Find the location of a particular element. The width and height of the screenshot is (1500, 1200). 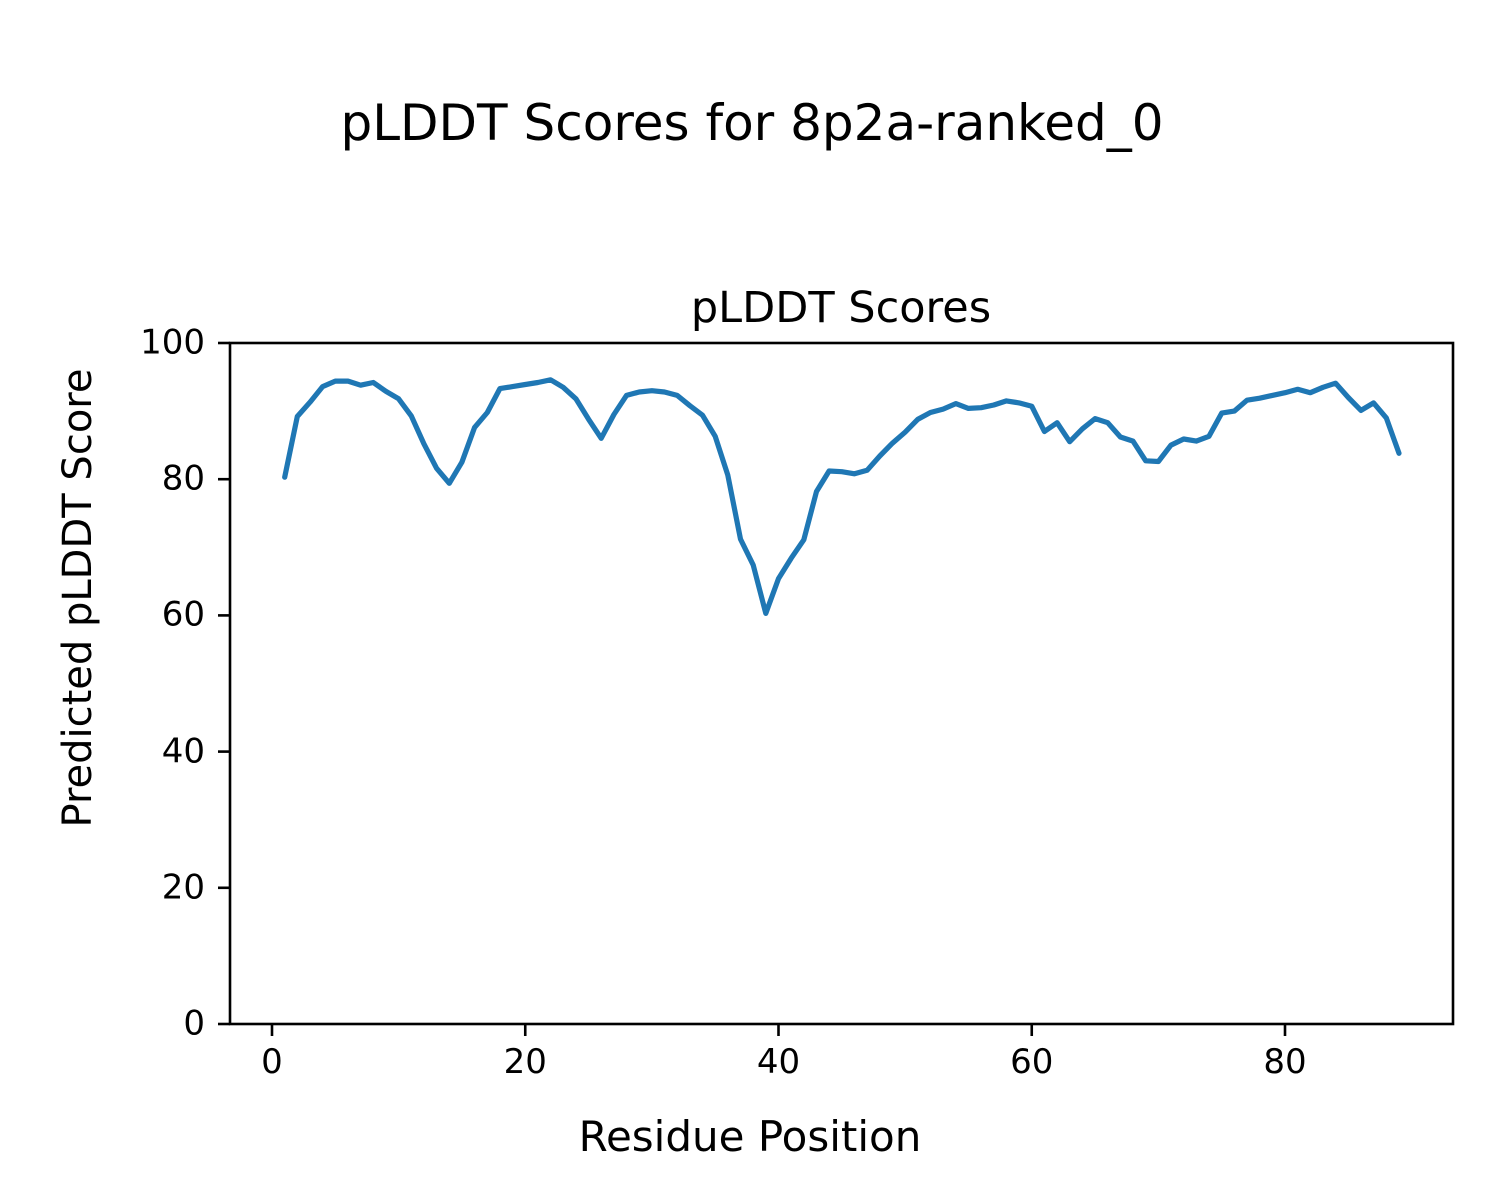

plddt-line-series is located at coordinates (842, 497).